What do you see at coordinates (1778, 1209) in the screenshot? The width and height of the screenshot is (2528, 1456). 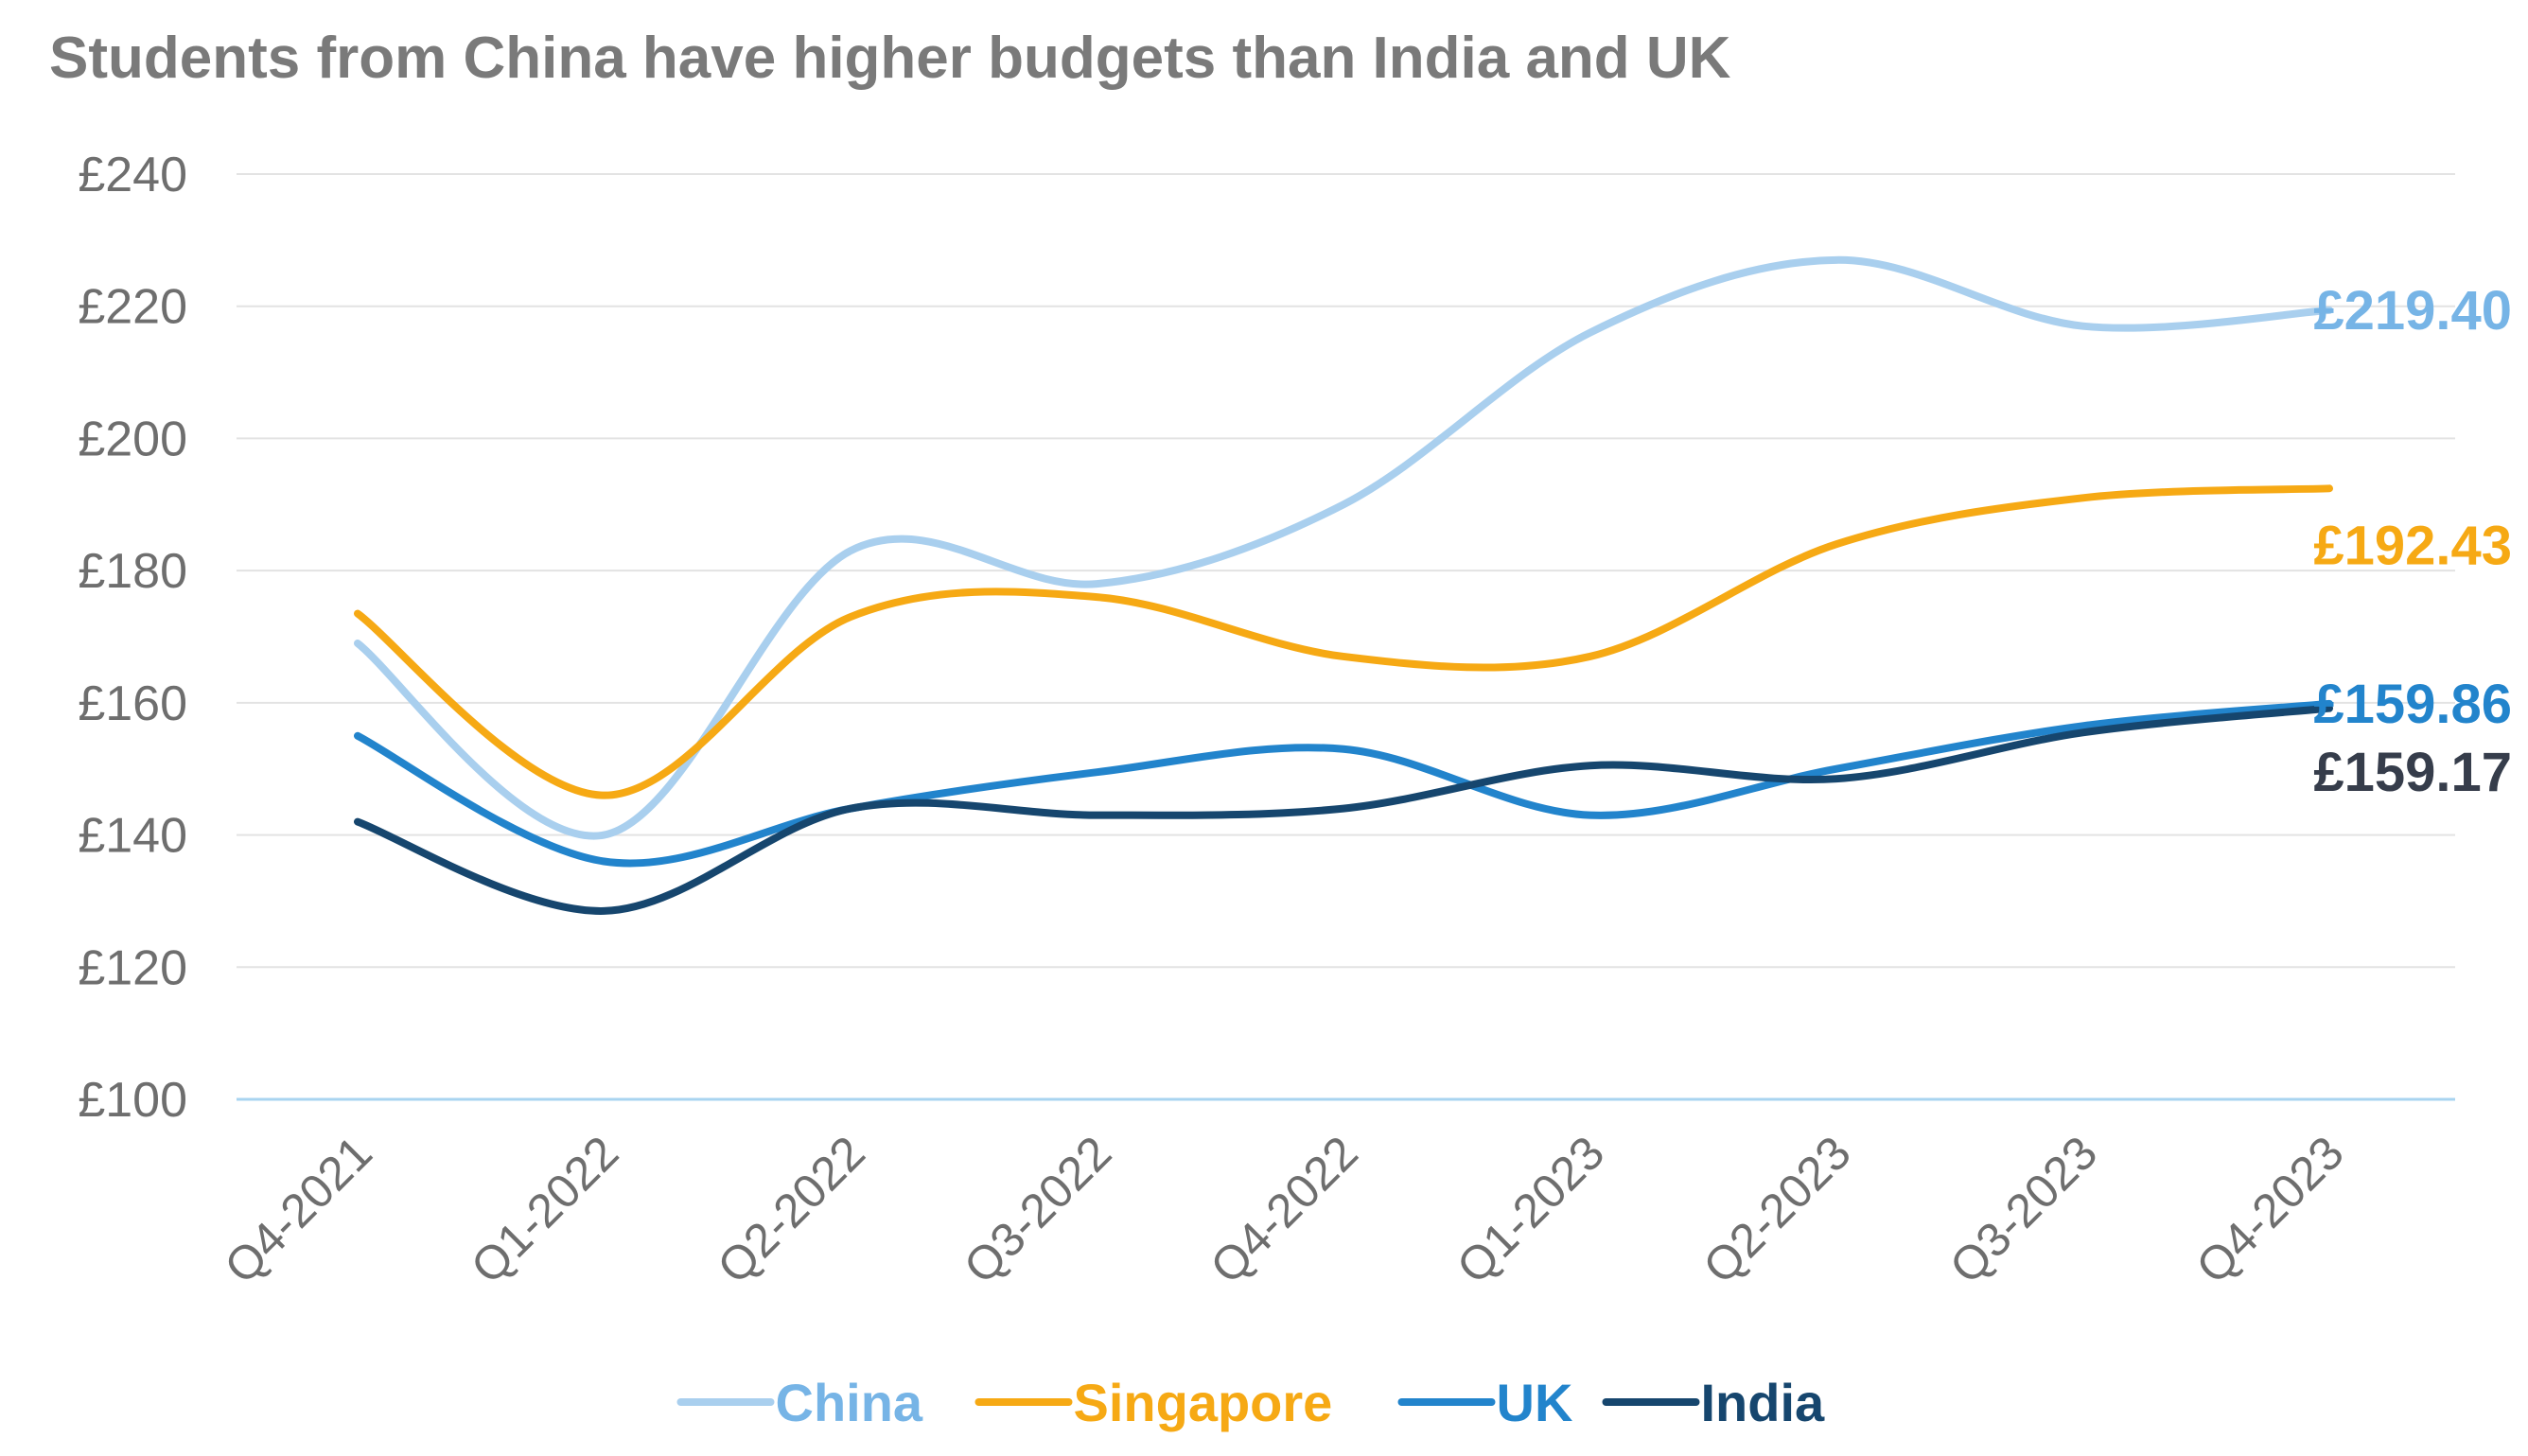 I see `x-tick-label: Q2-2023` at bounding box center [1778, 1209].